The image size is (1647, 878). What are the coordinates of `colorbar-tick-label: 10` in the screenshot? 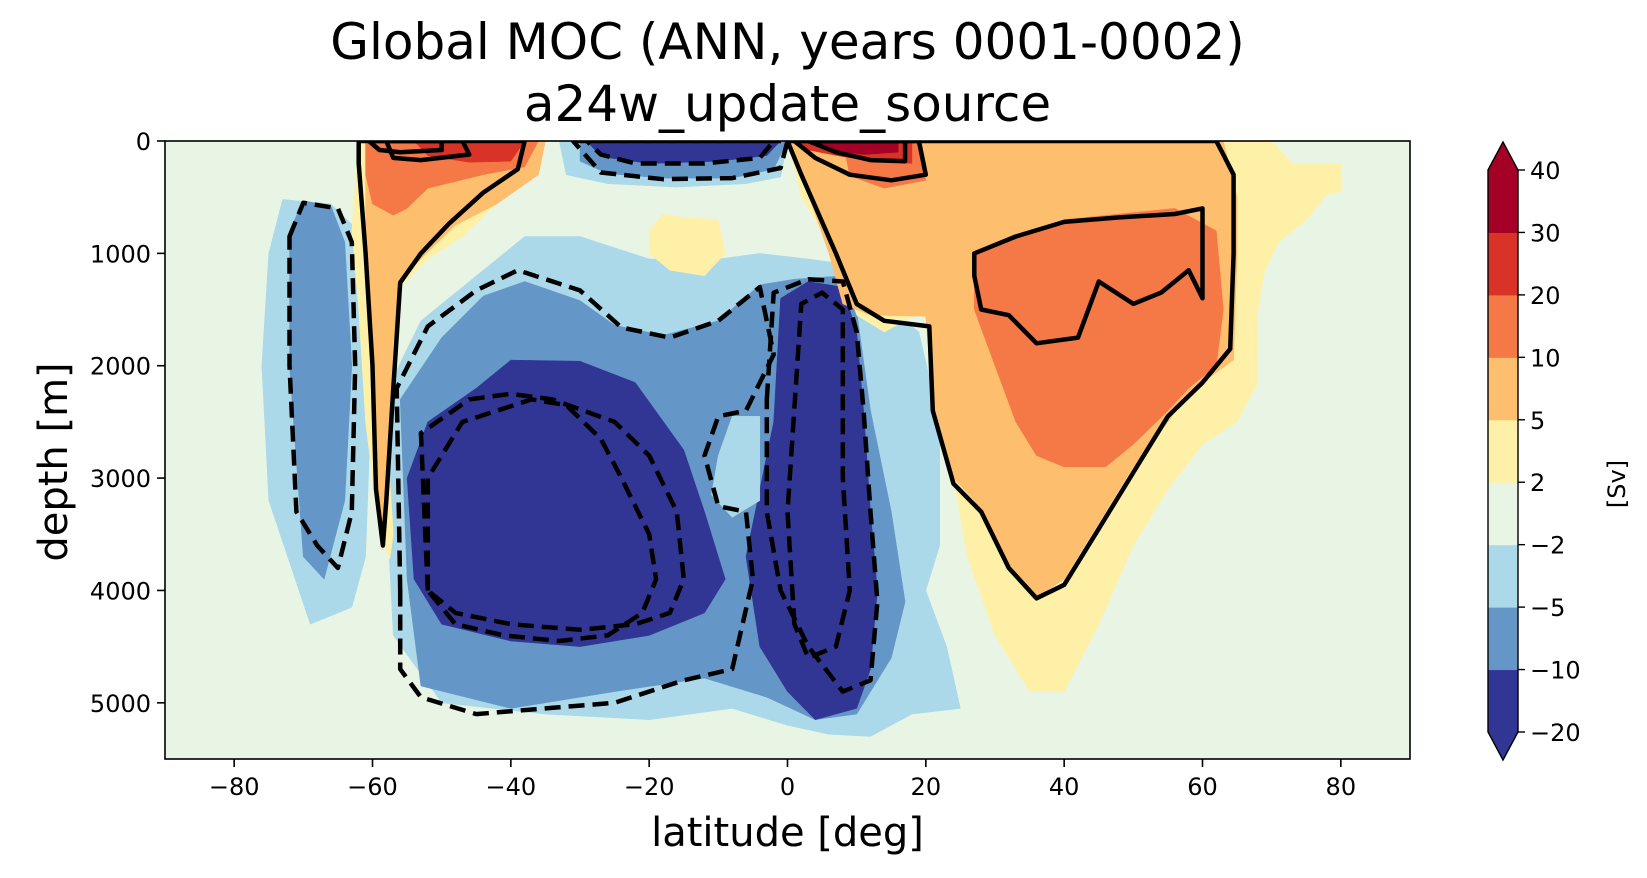 It's located at (1545, 358).